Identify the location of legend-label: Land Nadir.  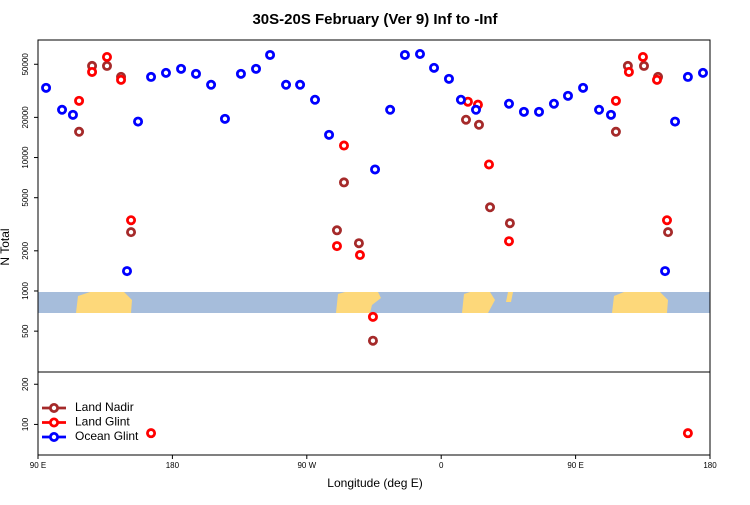
(104, 407).